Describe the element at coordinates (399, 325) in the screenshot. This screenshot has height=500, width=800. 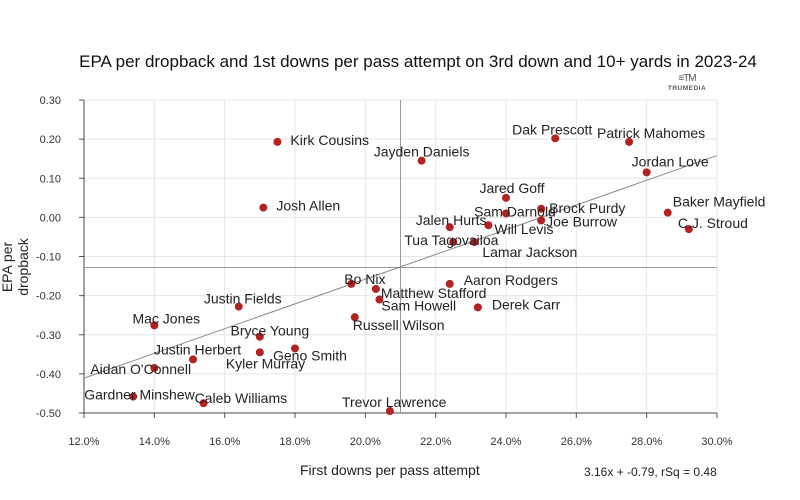
I see `point-label: Russell Wilson` at that location.